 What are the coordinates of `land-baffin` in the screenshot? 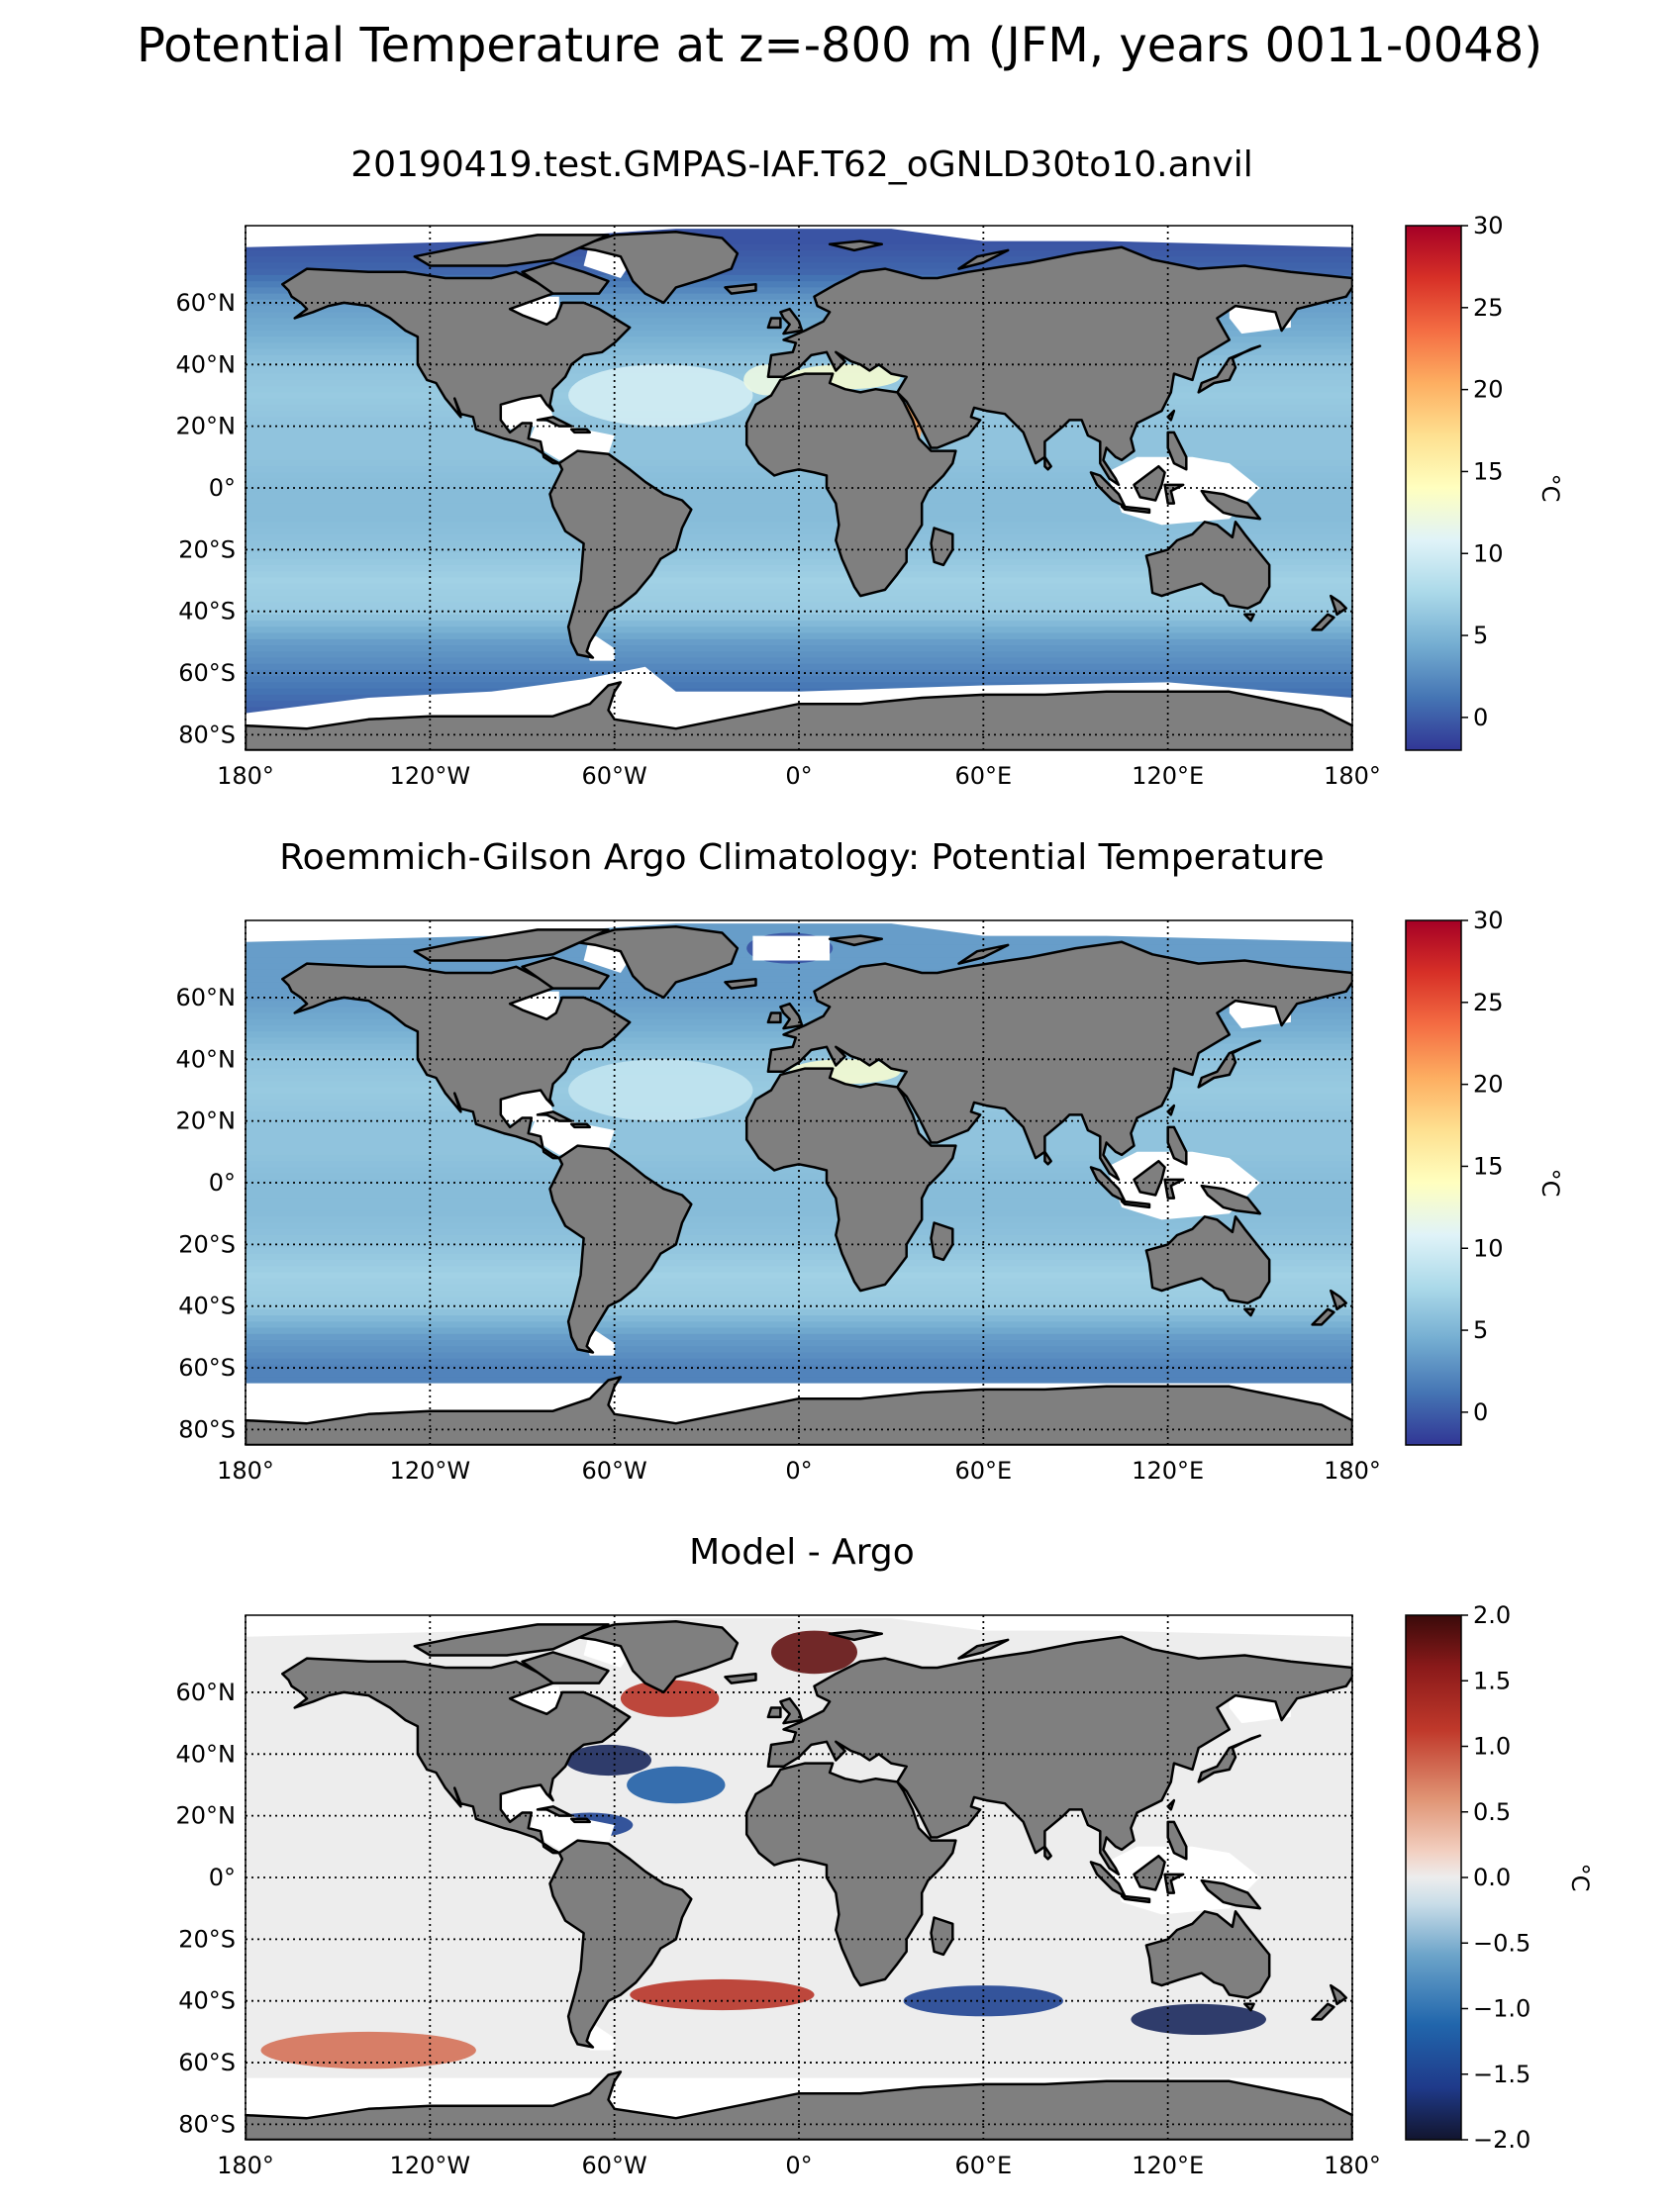 It's located at (565, 278).